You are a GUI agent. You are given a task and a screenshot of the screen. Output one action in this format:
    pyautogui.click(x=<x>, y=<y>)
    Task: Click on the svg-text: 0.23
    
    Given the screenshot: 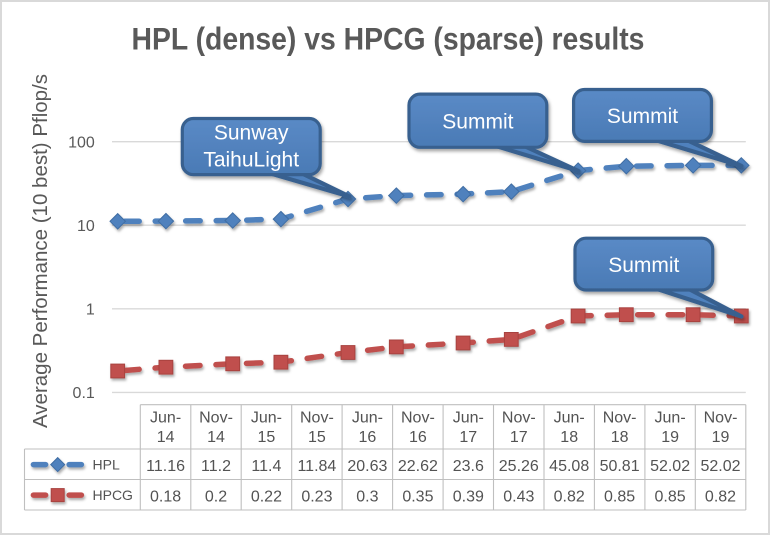 What is the action you would take?
    pyautogui.click(x=316, y=497)
    